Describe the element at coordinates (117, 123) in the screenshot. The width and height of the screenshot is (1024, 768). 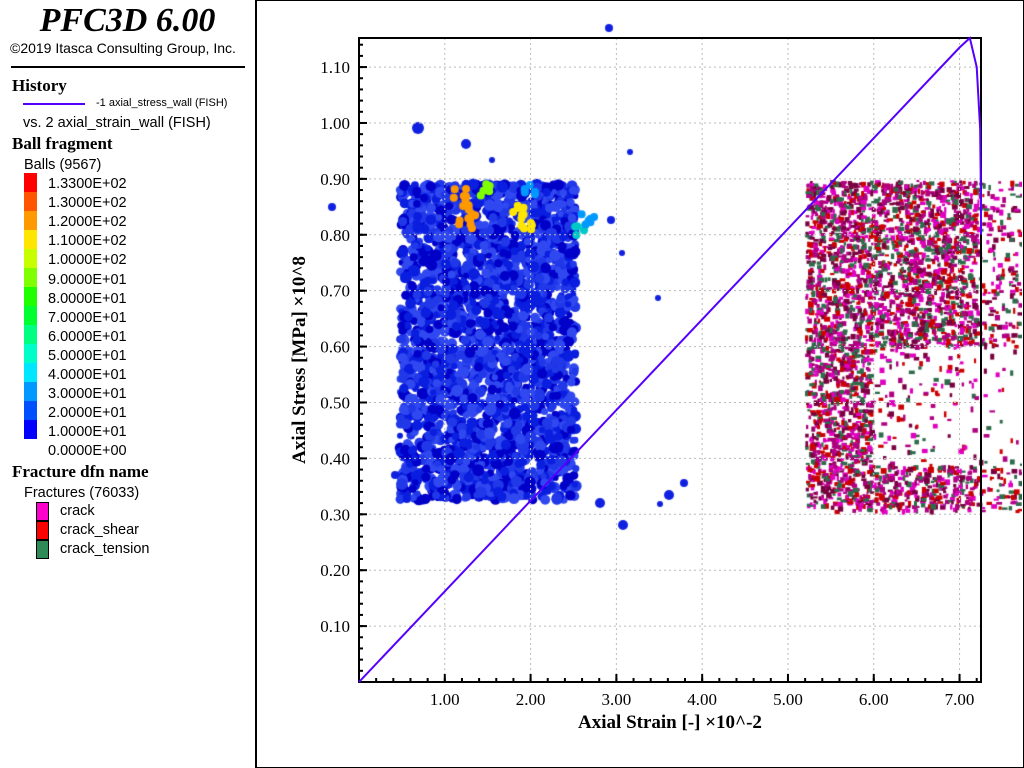
I see `history-vs-label: vs. 2 axial_strain_wall (FISH)` at that location.